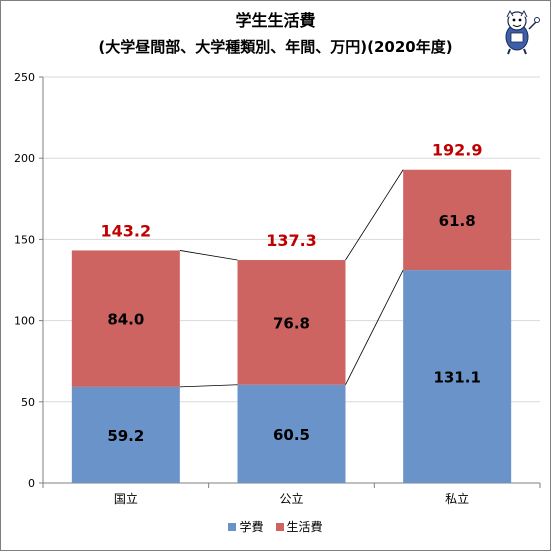  Describe the element at coordinates (126, 498) in the screenshot. I see `x-tick-label: 国立` at that location.